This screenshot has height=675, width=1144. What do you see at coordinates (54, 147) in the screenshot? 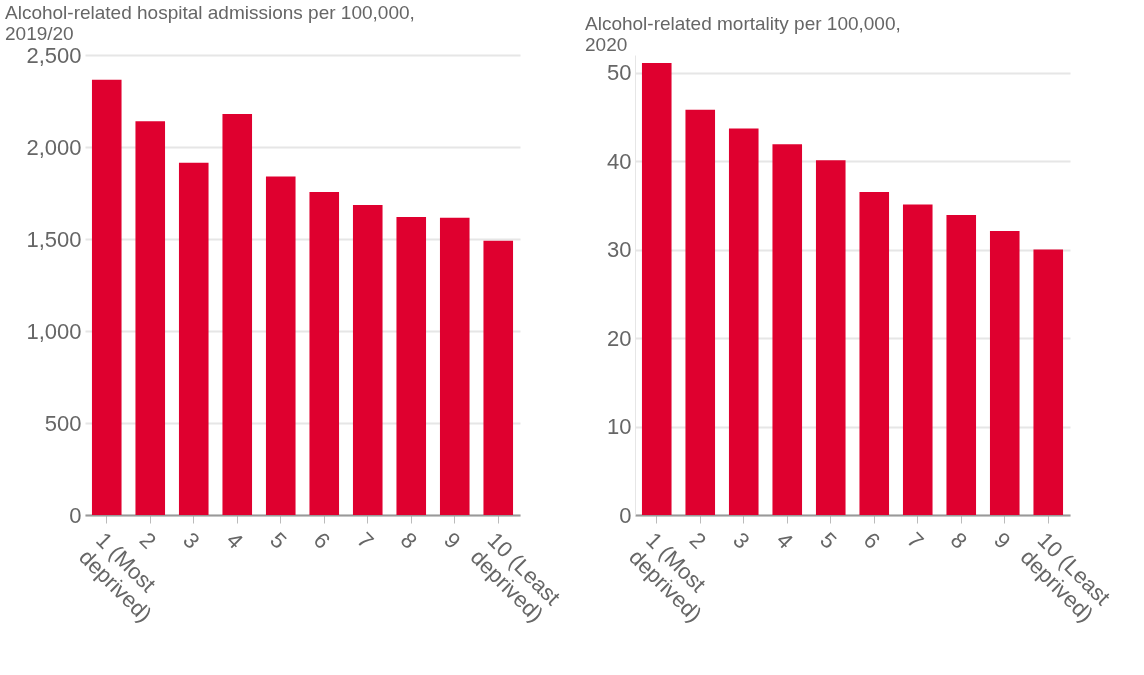
I see `y-tick-label: 2,000` at bounding box center [54, 147].